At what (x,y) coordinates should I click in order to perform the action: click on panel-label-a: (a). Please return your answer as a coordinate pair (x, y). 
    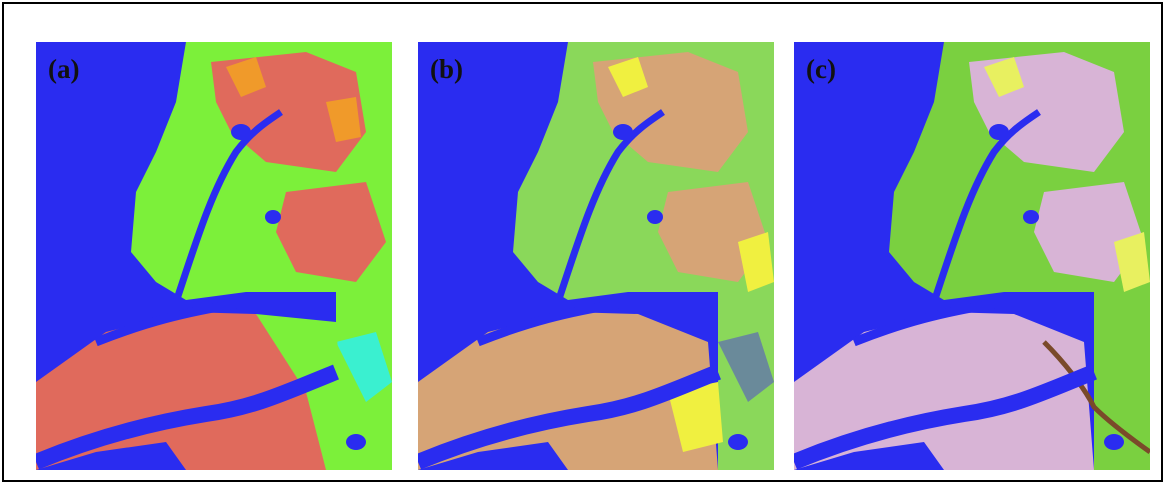
    Looking at the image, I should click on (64, 69).